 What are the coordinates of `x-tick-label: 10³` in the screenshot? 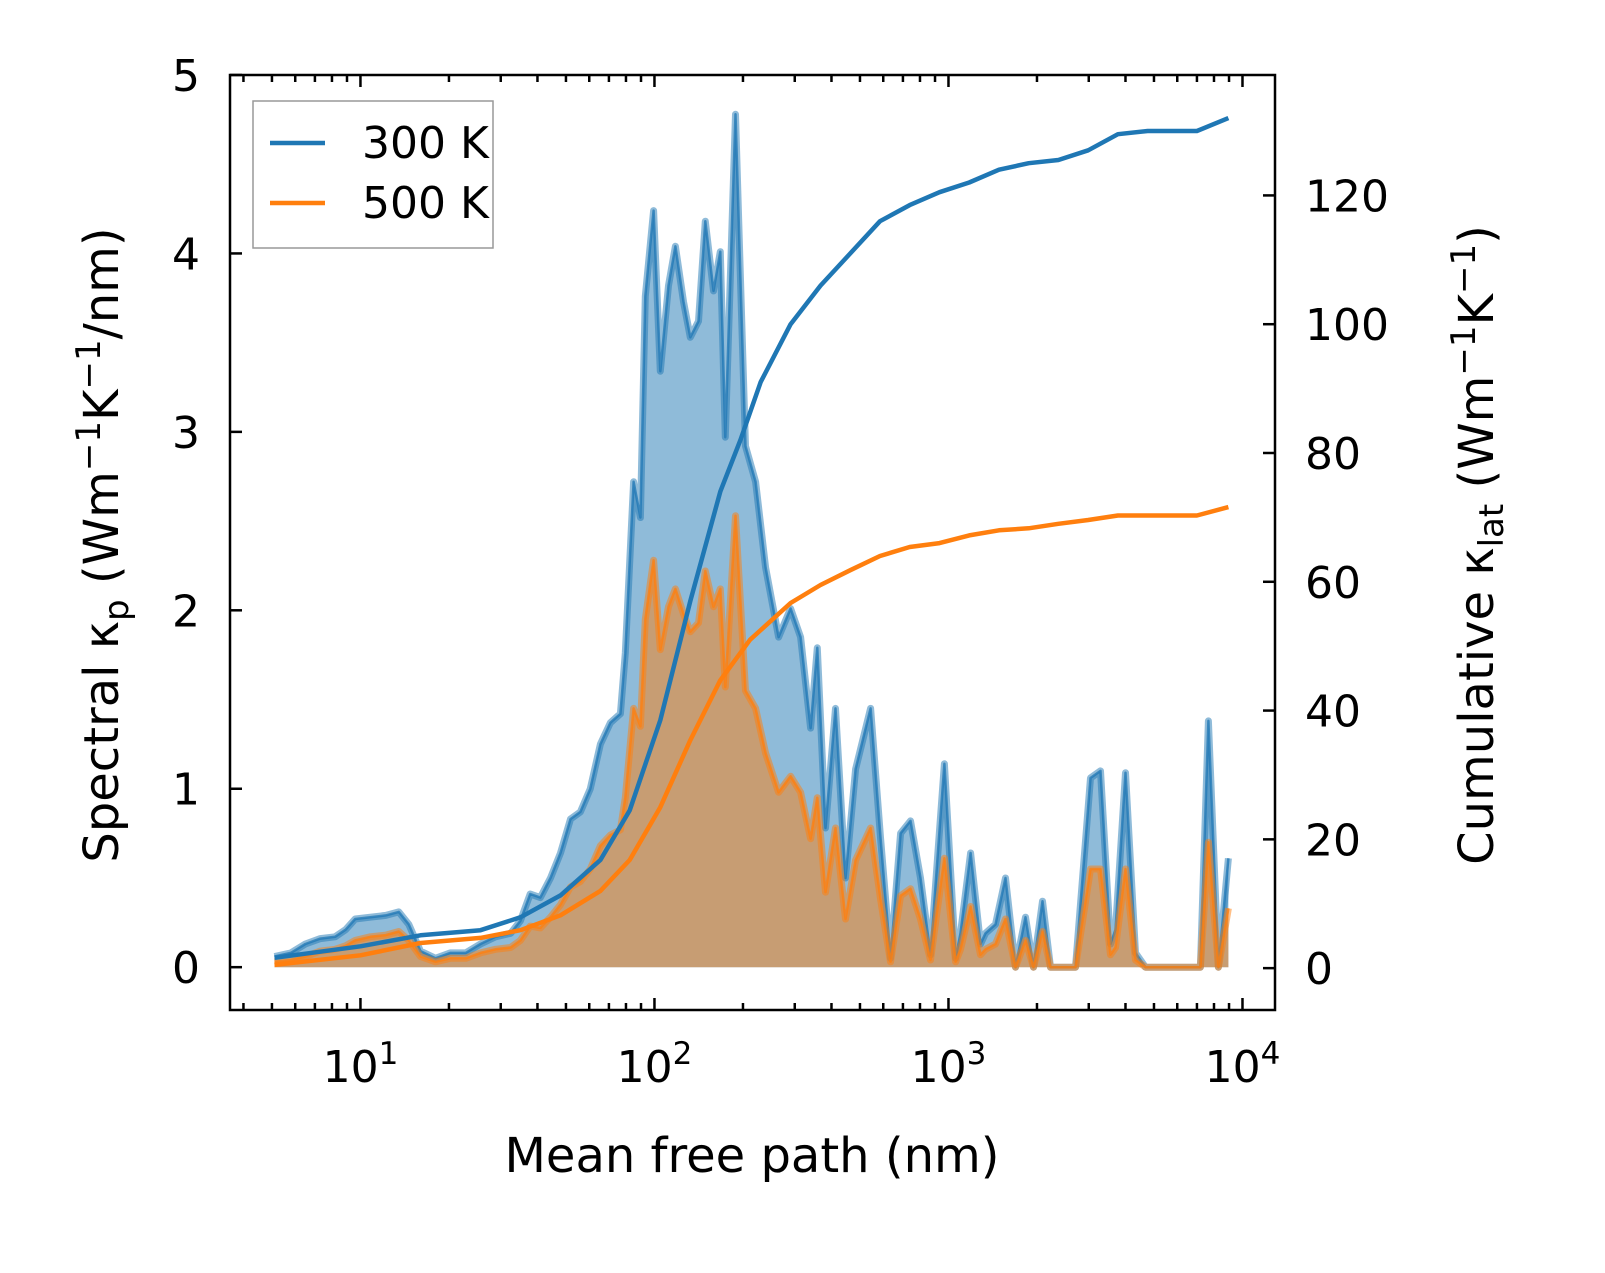 It's located at (949, 1064).